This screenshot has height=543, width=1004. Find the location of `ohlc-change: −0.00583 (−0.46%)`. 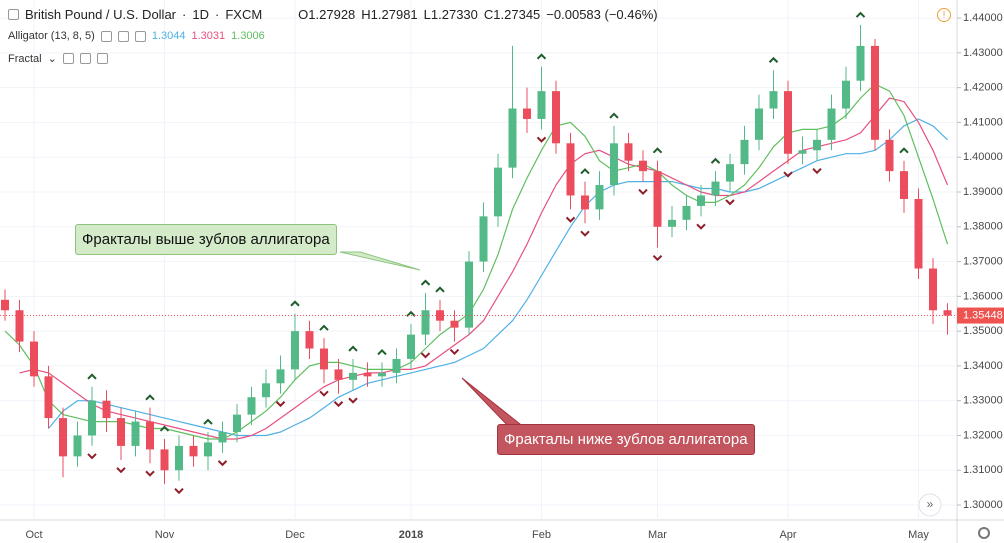

ohlc-change: −0.00583 (−0.46%) is located at coordinates (602, 14).